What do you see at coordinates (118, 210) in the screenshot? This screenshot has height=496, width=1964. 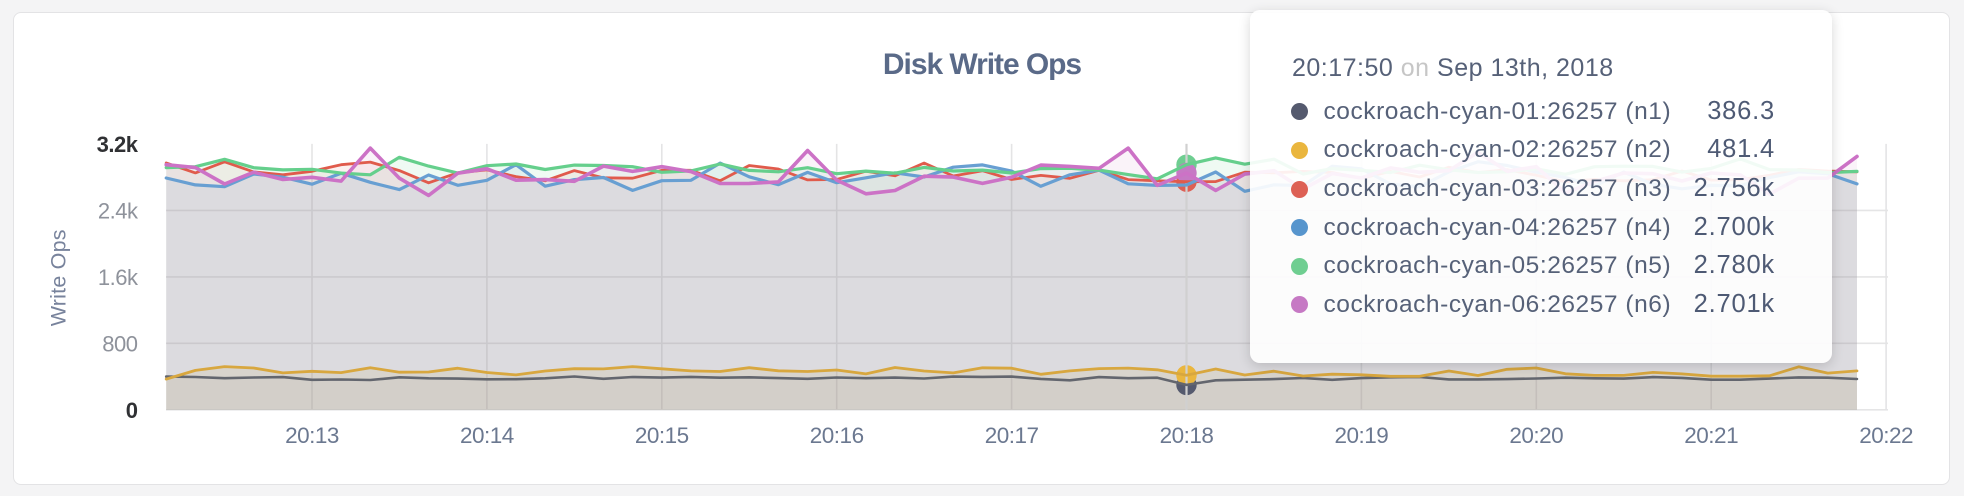 I see `svg-text: 2.4k` at bounding box center [118, 210].